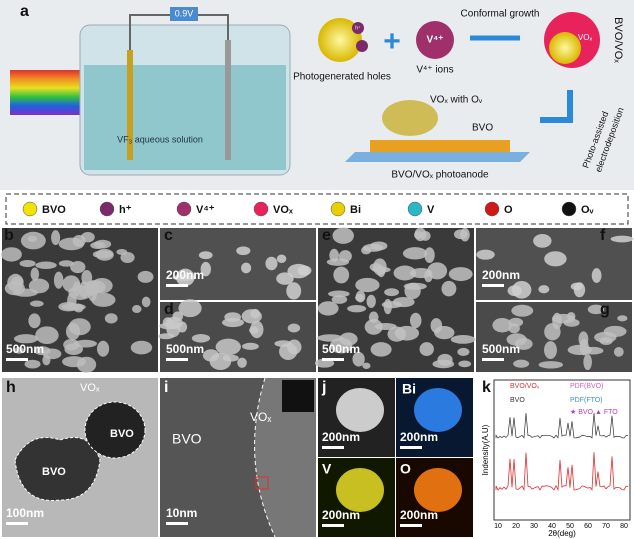 This screenshot has width=634, height=539. What do you see at coordinates (184, 13) in the screenshot?
I see `voltage: 0.9V` at bounding box center [184, 13].